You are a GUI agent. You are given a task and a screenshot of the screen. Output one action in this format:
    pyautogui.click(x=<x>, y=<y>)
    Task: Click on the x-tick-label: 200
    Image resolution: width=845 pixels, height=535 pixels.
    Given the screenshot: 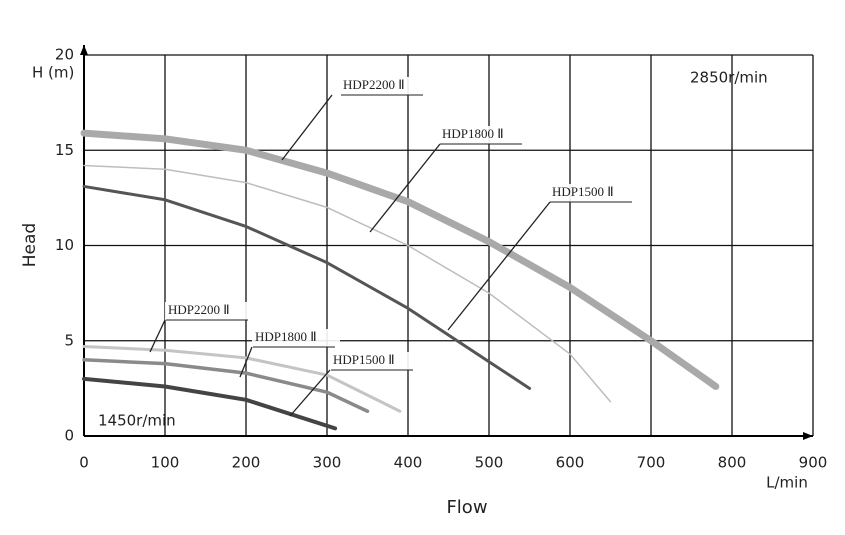 What is the action you would take?
    pyautogui.click(x=246, y=463)
    